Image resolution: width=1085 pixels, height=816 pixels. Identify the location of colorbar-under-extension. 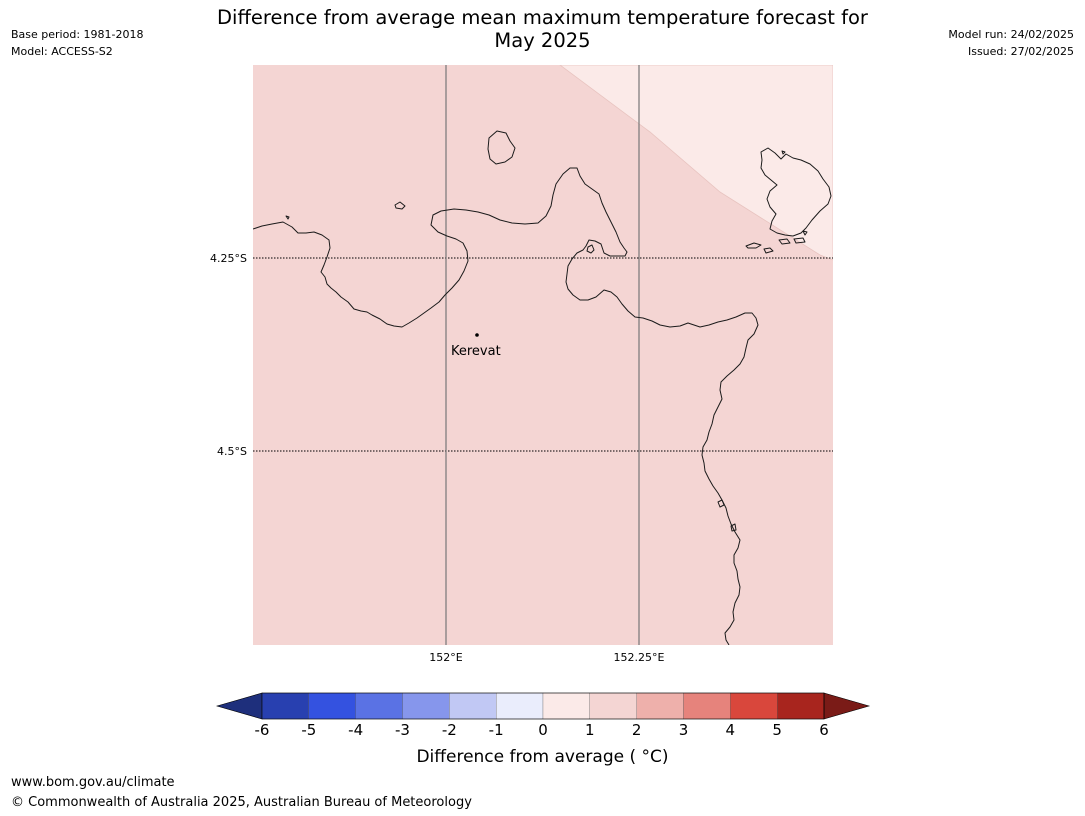
(239, 706).